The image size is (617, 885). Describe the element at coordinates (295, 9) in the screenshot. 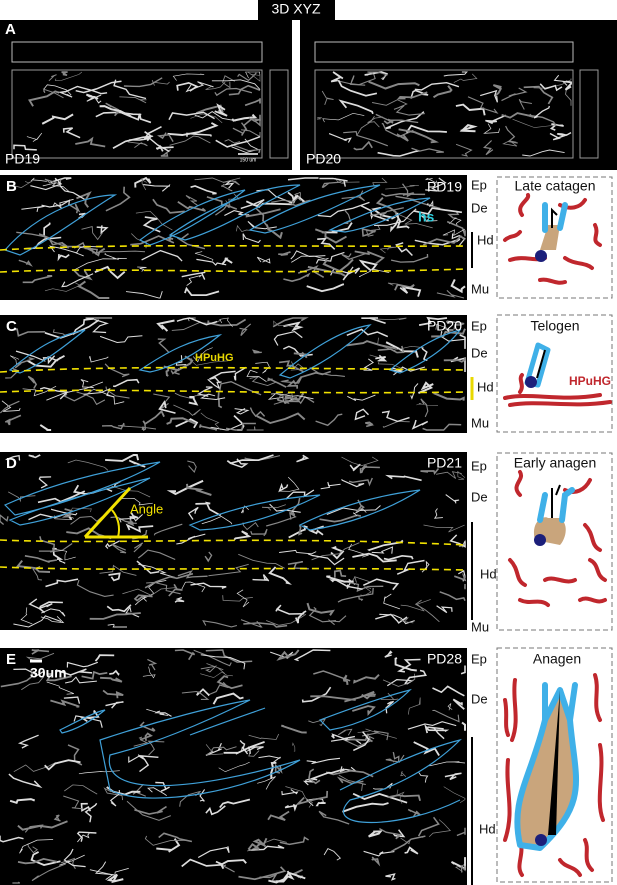

I see `figure-title: 3D XYZ` at that location.